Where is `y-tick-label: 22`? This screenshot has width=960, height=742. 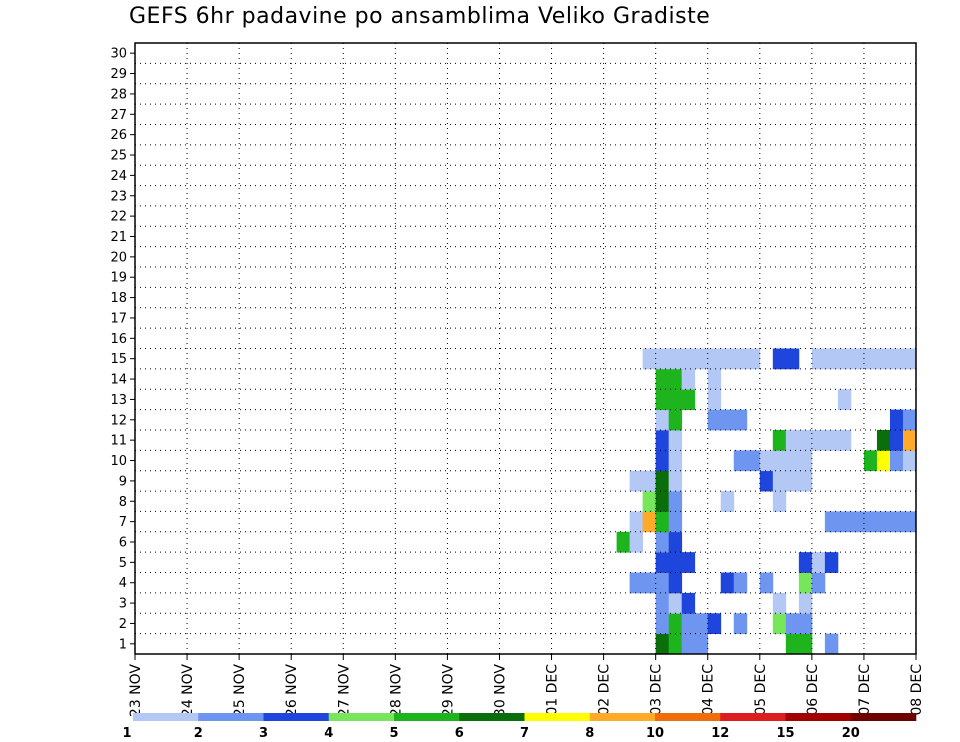 y-tick-label: 22 is located at coordinates (118, 217).